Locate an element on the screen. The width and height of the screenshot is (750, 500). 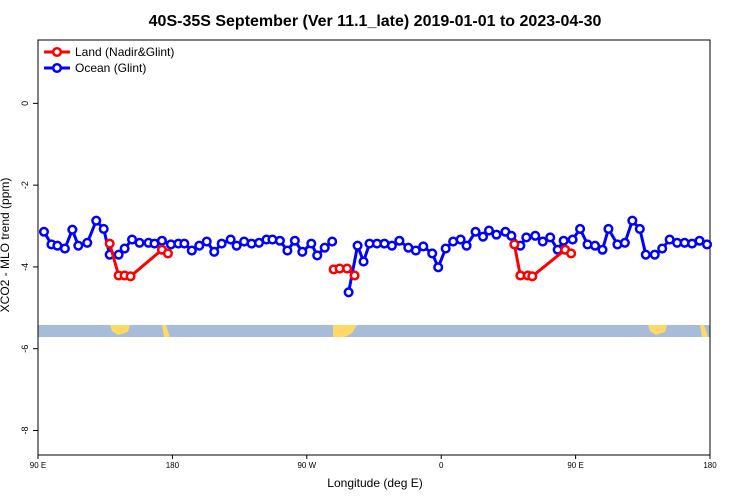
y-tick-label: 0 is located at coordinates (25, 103).